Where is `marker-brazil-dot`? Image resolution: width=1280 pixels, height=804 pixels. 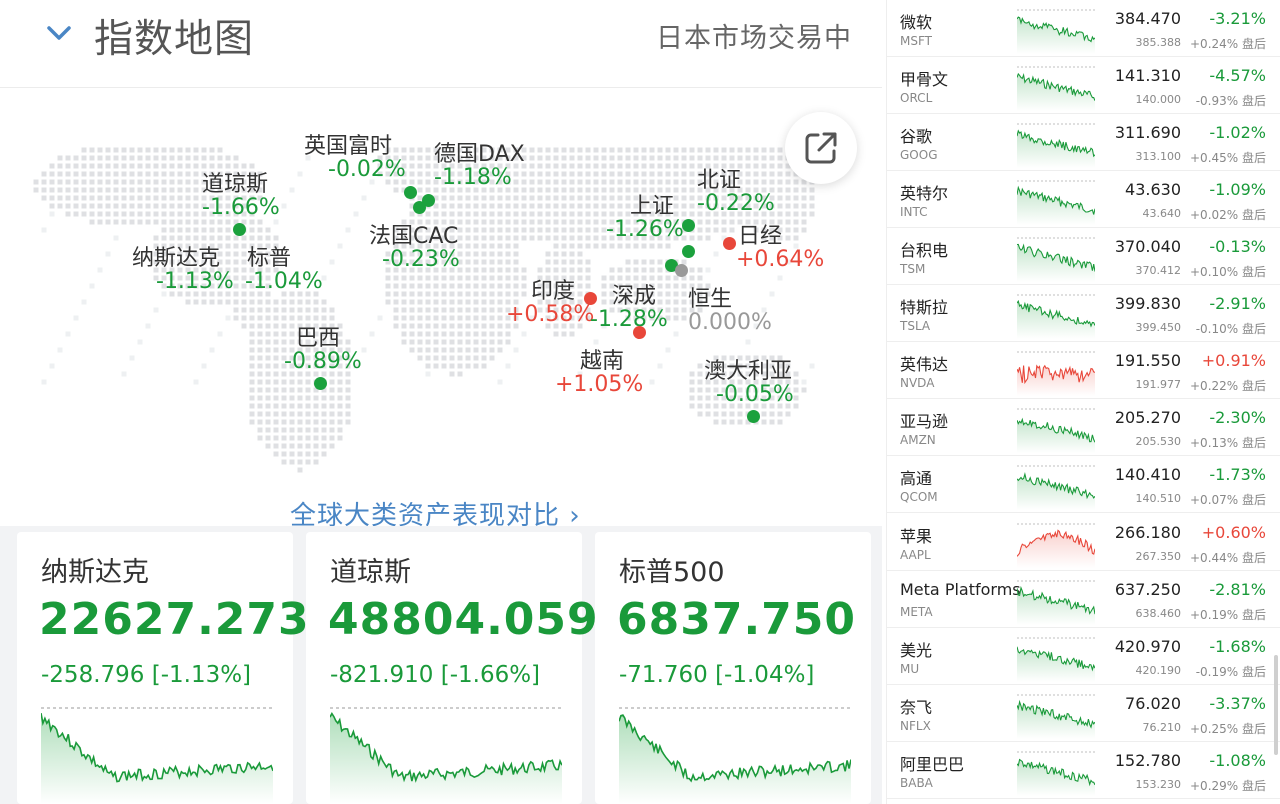
marker-brazil-dot is located at coordinates (320, 383).